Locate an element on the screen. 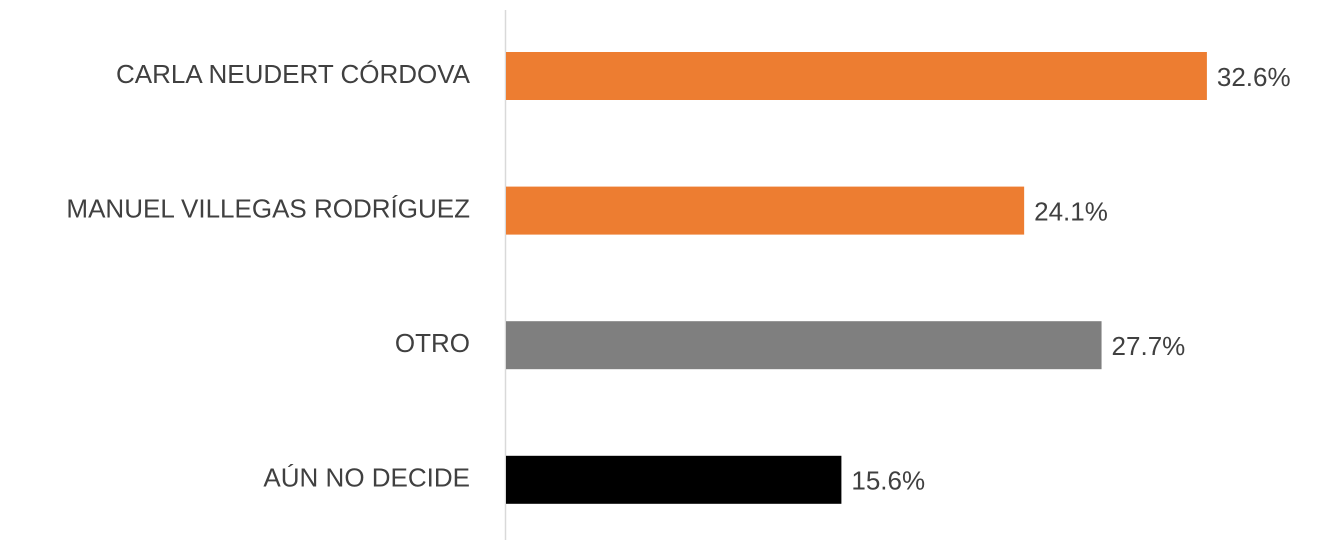  category-label: MANUEL VILLEGAS RODRÍGUEZ is located at coordinates (268, 208).